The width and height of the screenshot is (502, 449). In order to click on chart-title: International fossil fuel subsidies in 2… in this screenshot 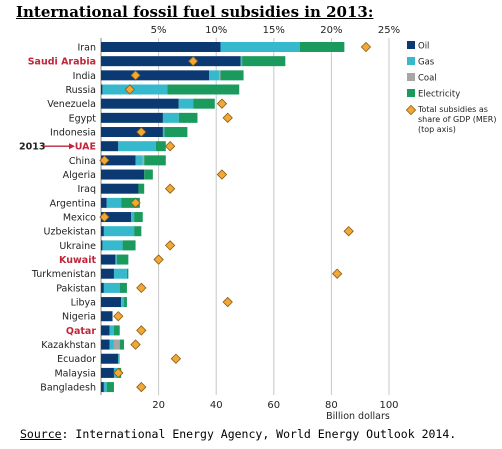, I will do `click(195, 12)`.